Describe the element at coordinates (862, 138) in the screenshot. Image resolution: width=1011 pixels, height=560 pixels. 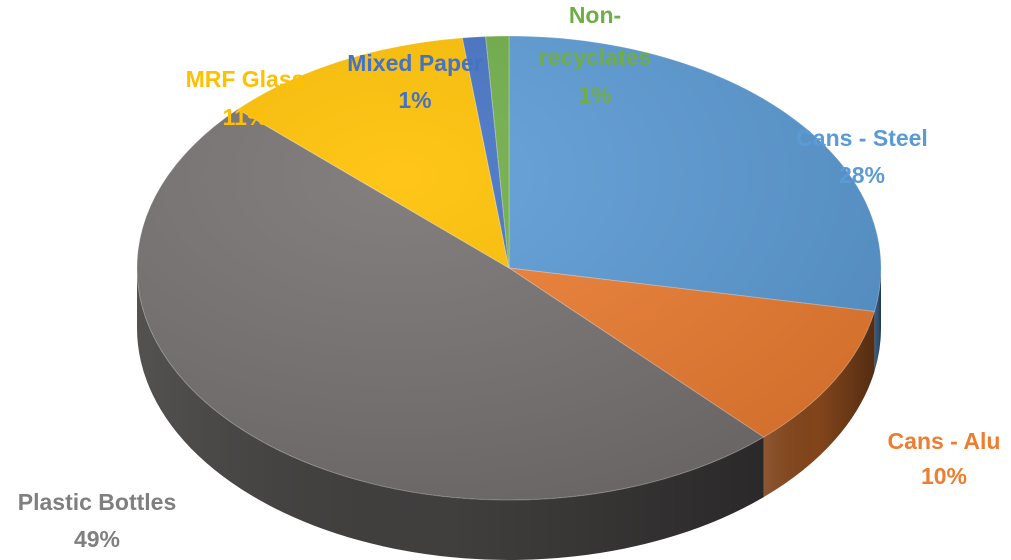
I see `data-label-category-0: Cans - Steel` at that location.